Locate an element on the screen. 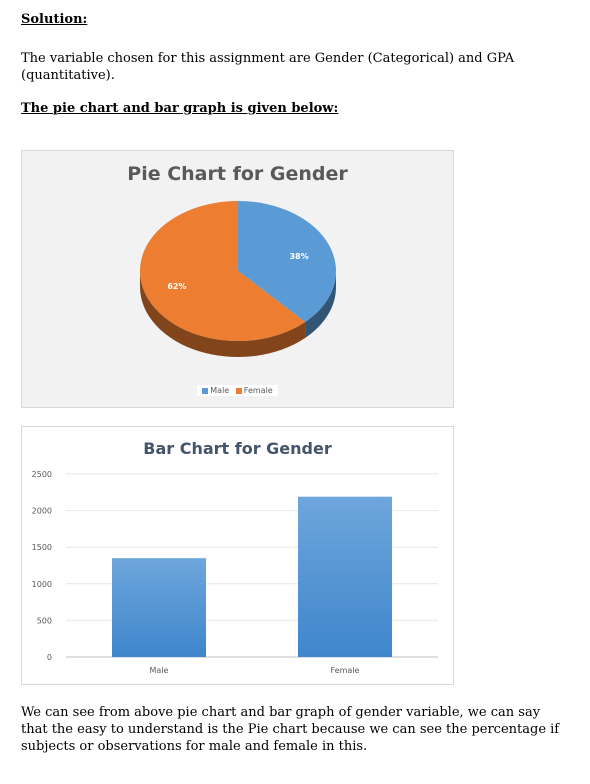  pie-slice-female is located at coordinates (222, 271).